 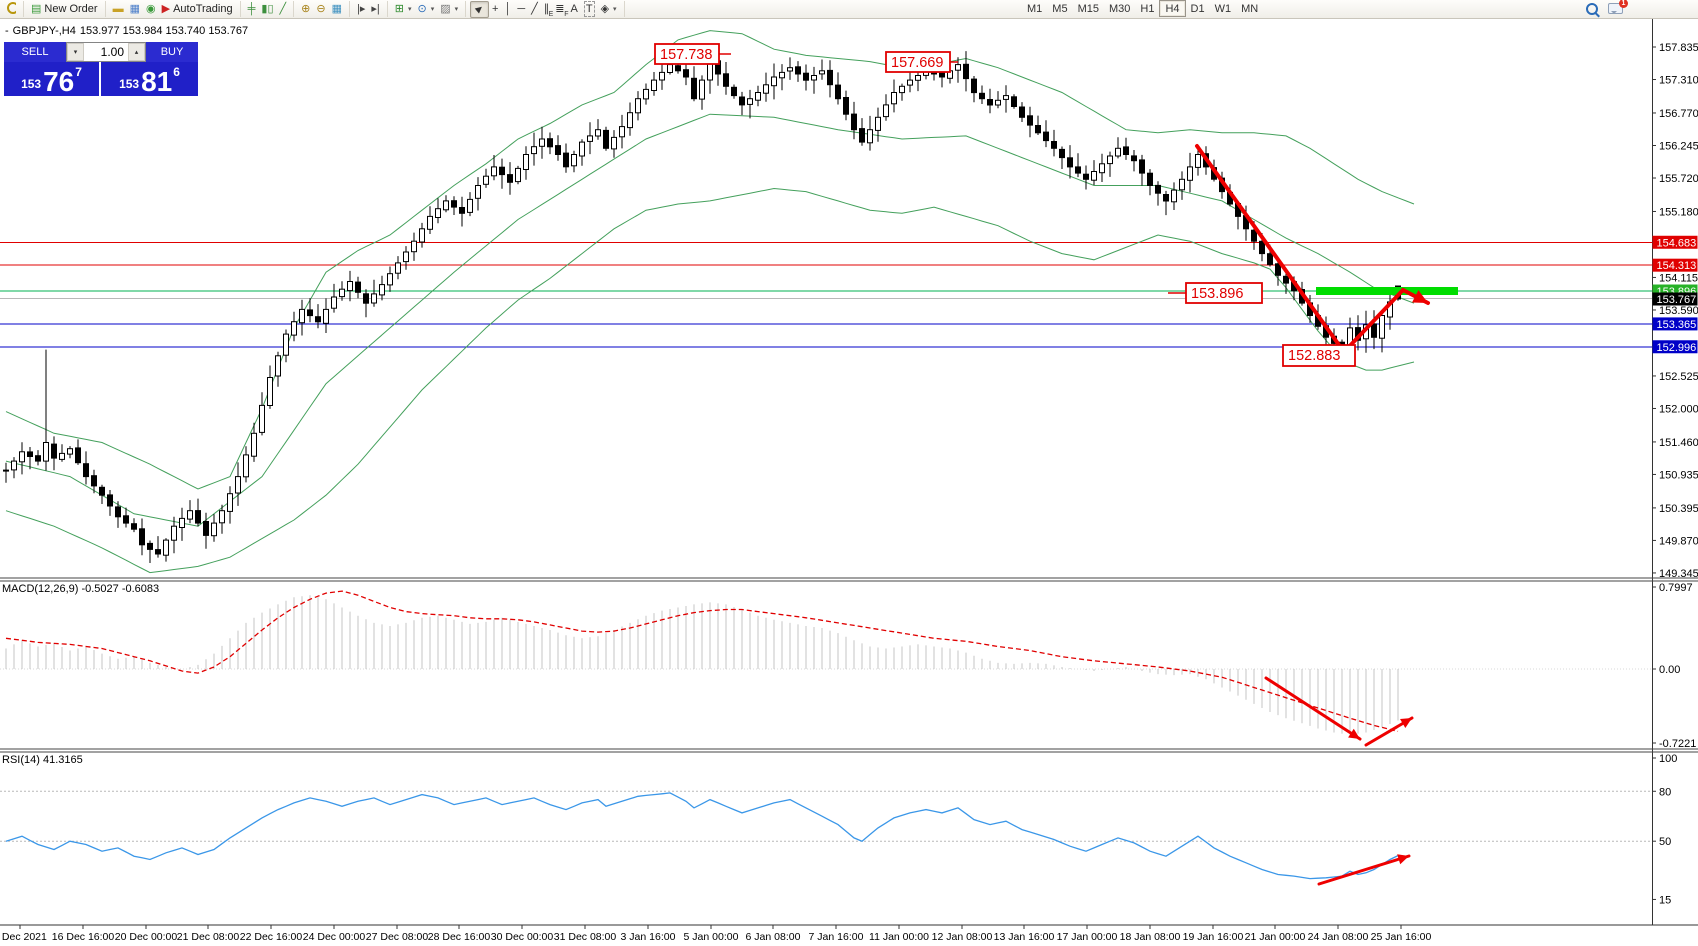 I want to click on search-icon, so click(x=1592, y=8).